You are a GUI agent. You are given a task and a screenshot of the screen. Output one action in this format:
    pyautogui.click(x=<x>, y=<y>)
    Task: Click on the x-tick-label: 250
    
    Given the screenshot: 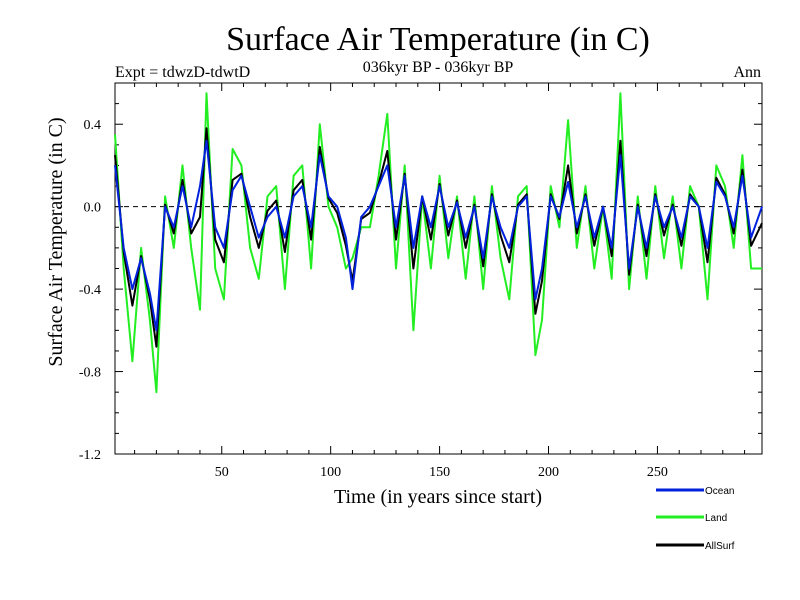 What is the action you would take?
    pyautogui.click(x=657, y=472)
    